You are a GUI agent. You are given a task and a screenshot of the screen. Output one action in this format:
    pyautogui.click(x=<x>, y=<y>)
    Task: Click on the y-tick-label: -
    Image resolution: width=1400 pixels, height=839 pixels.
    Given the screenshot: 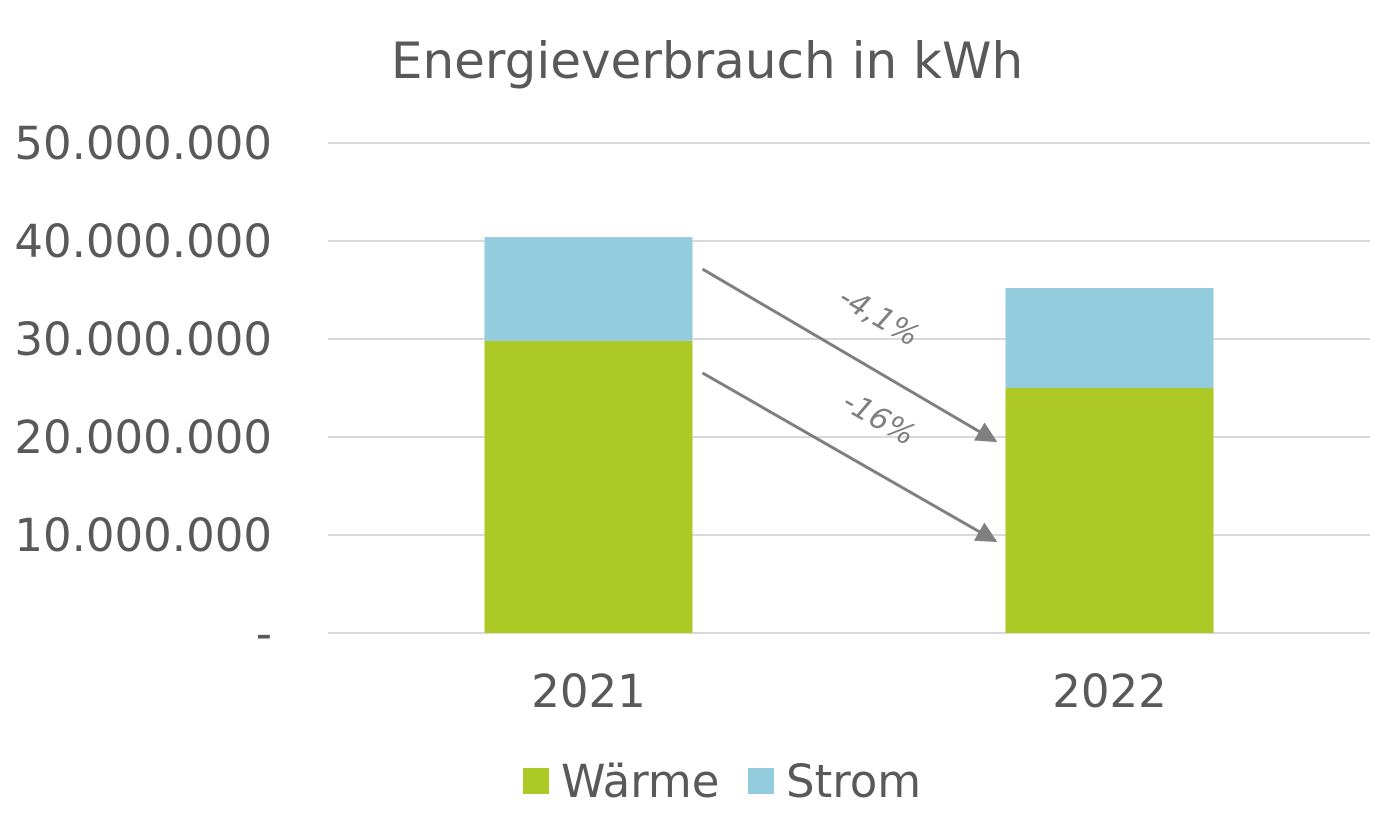 What is the action you would take?
    pyautogui.click(x=264, y=633)
    